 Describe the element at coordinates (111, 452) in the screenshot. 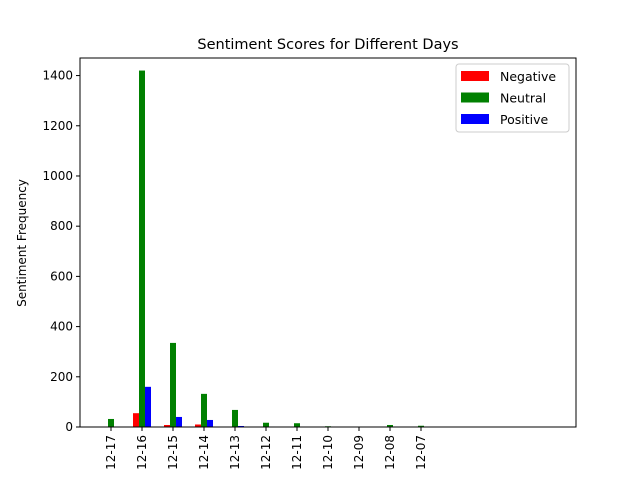

I see `x-tick-label: 12-17` at that location.